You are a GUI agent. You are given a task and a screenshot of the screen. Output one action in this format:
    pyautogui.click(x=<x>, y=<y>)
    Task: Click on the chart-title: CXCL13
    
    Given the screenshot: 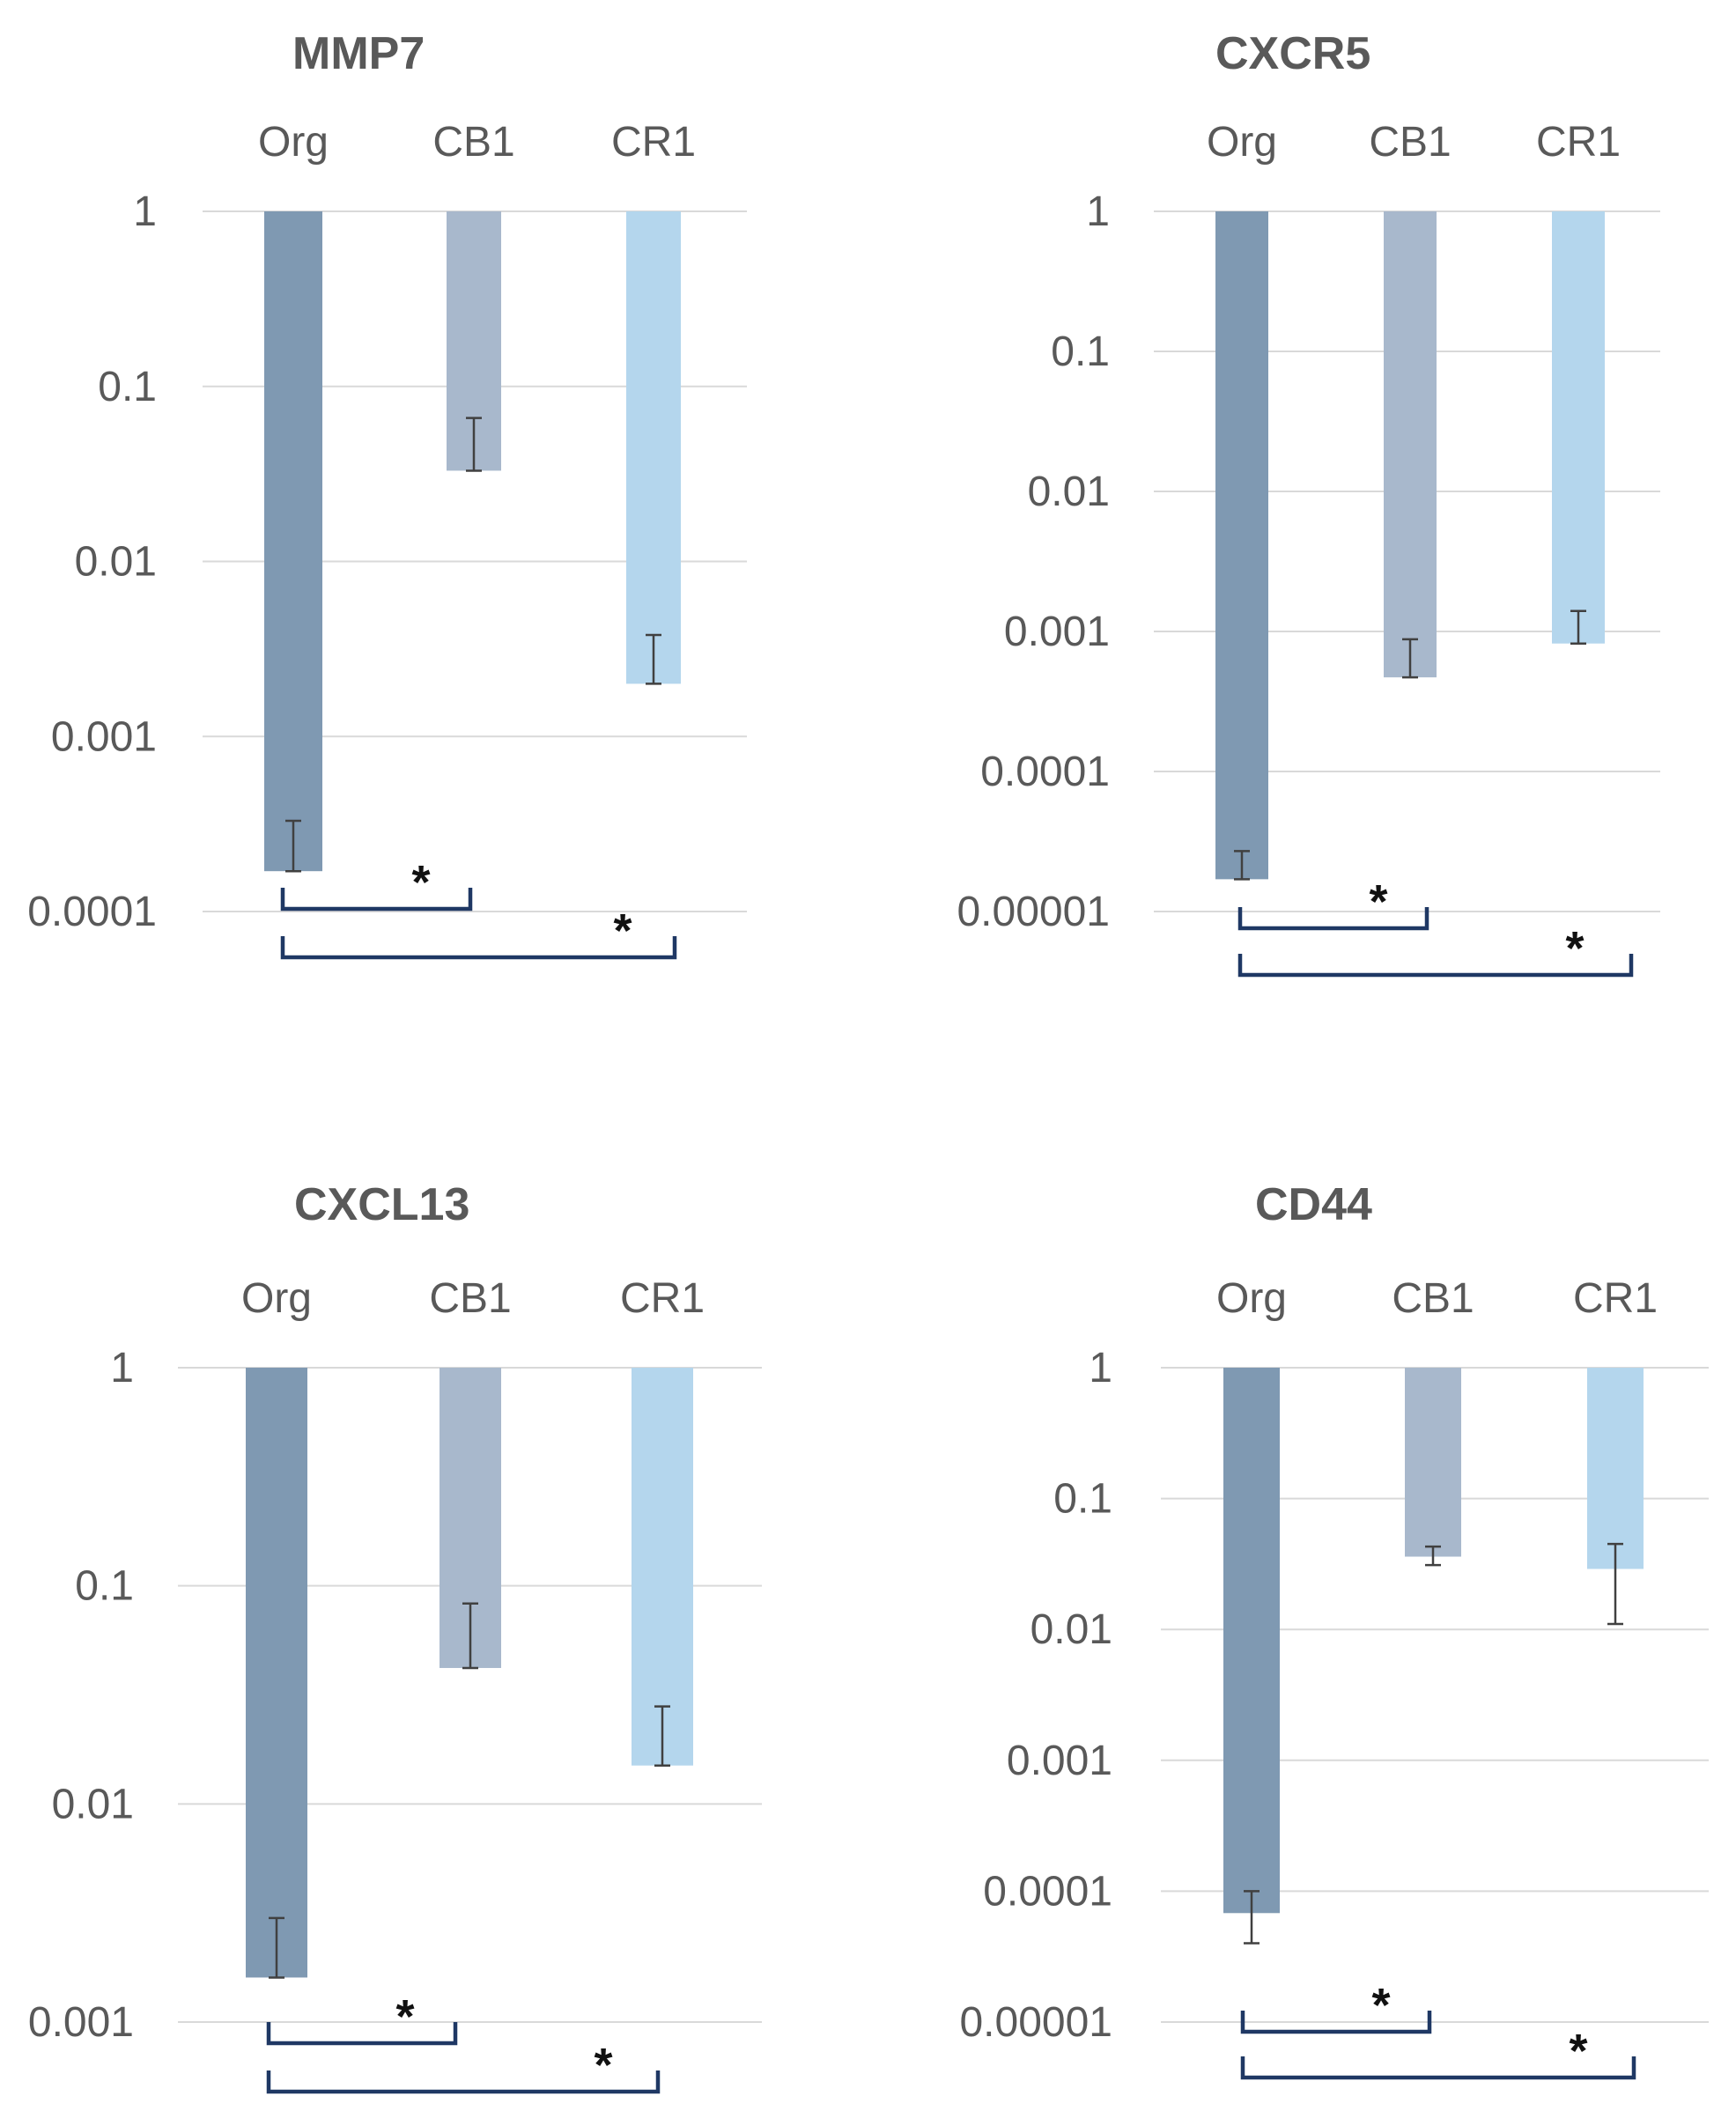 What is the action you would take?
    pyautogui.click(x=381, y=1204)
    